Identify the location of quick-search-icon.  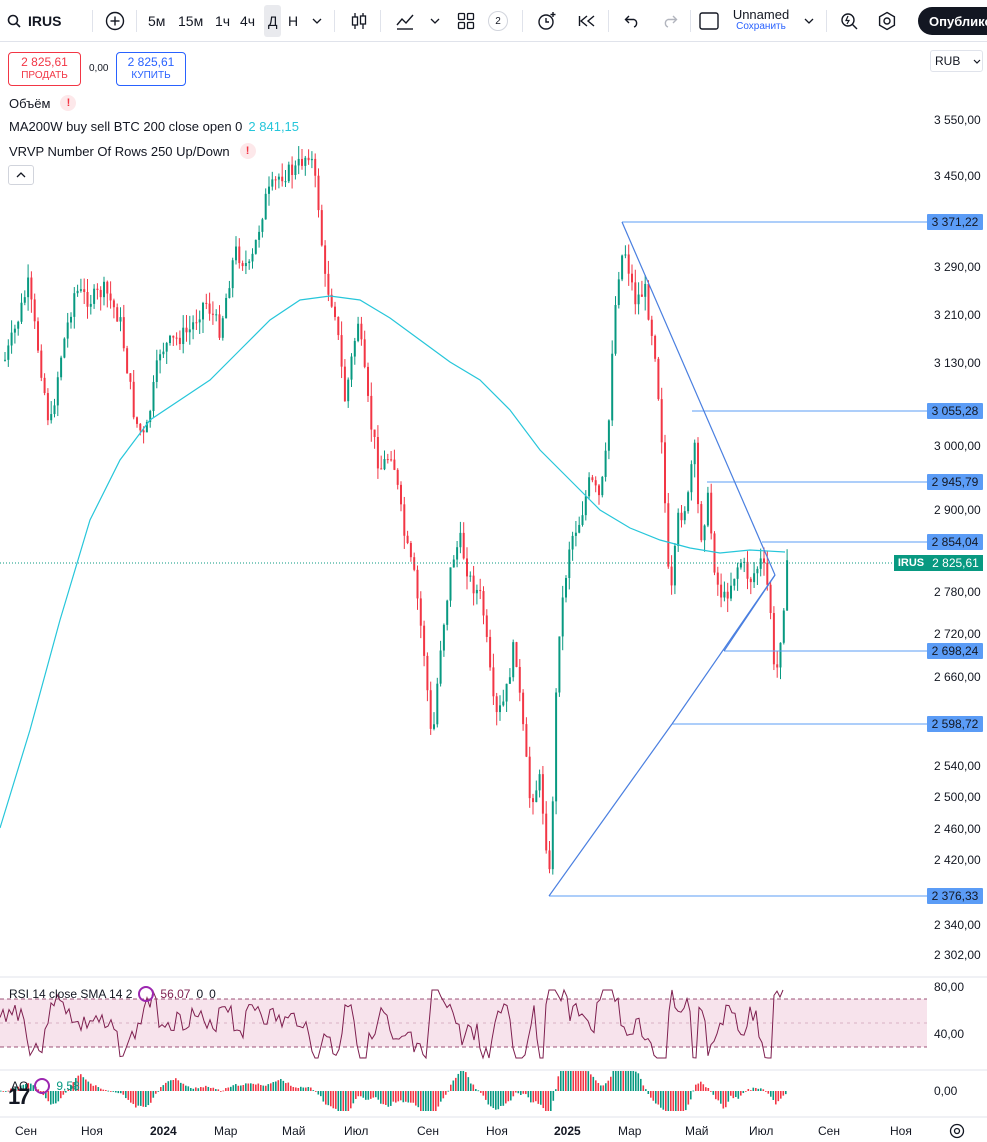
(849, 21).